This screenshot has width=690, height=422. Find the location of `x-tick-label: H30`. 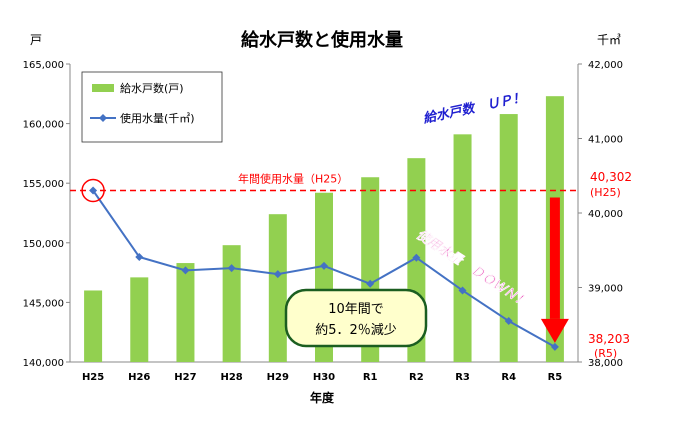

x-tick-label: H30 is located at coordinates (324, 377).